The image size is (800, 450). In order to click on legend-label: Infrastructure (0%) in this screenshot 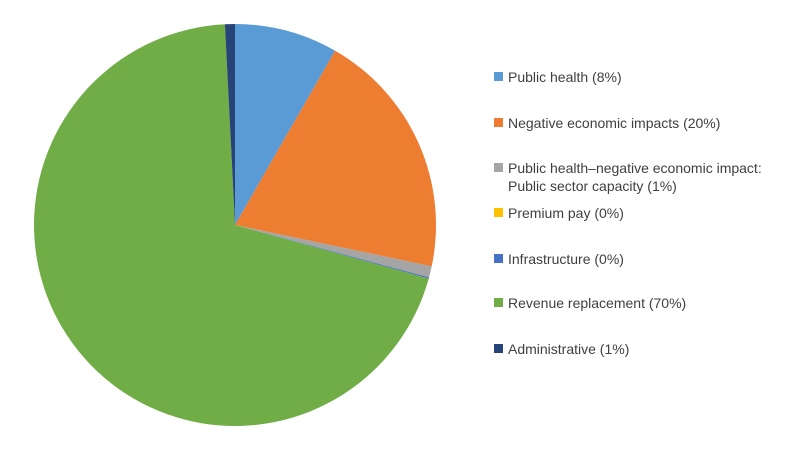, I will do `click(566, 259)`.